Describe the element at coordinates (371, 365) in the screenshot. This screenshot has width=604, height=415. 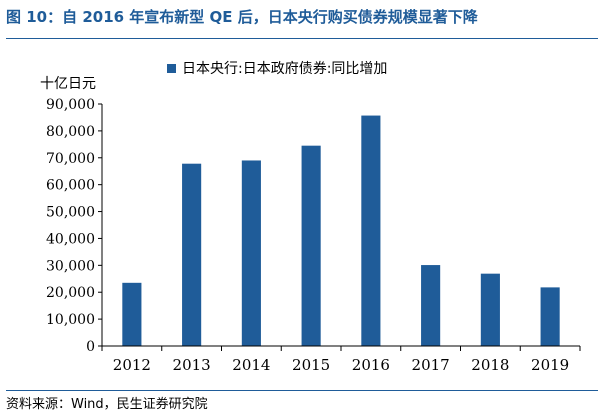
I see `x-tick-label: 2016` at that location.